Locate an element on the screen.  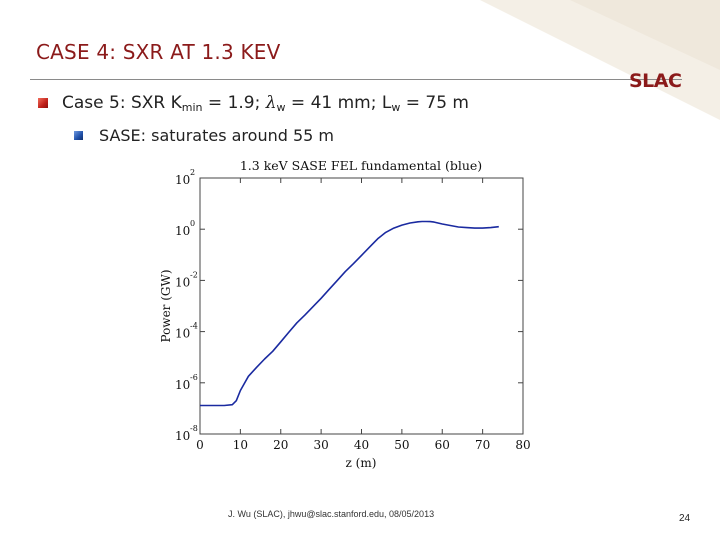
slide-title: CASE 4: SXR AT 1.3 KEV is located at coordinates (158, 52).